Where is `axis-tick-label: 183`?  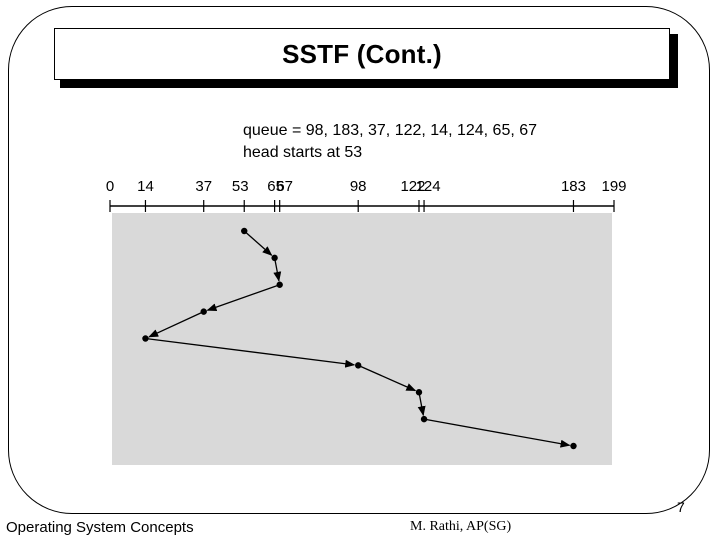
axis-tick-label: 183 is located at coordinates (573, 186).